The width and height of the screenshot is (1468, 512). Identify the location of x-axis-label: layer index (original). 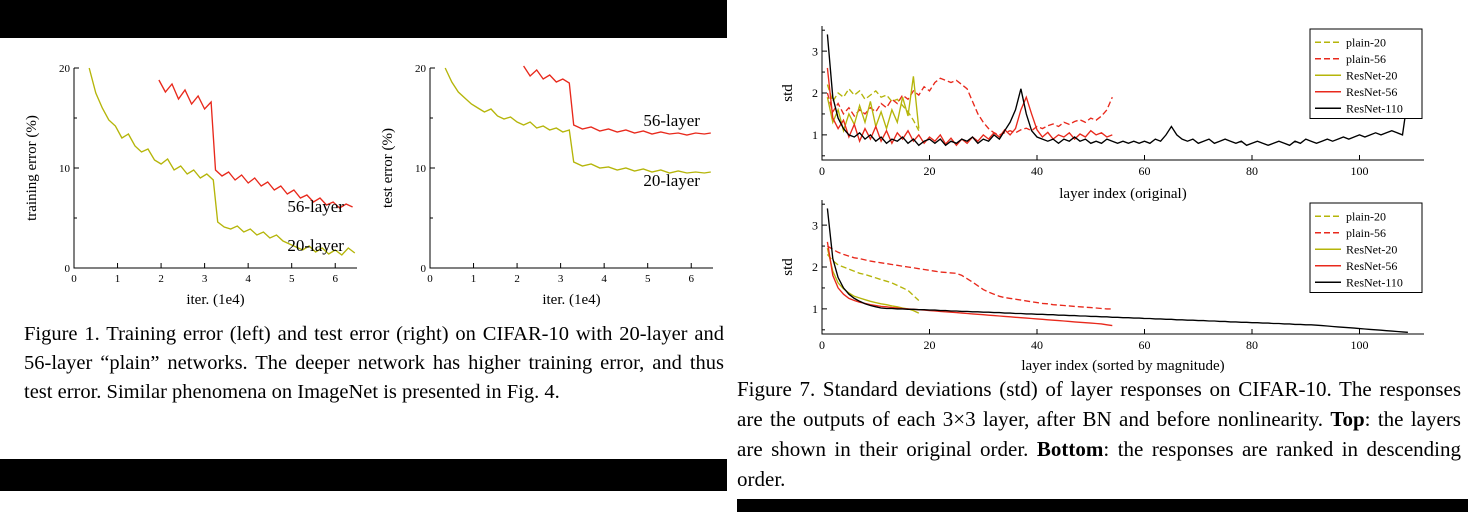
(1122, 194).